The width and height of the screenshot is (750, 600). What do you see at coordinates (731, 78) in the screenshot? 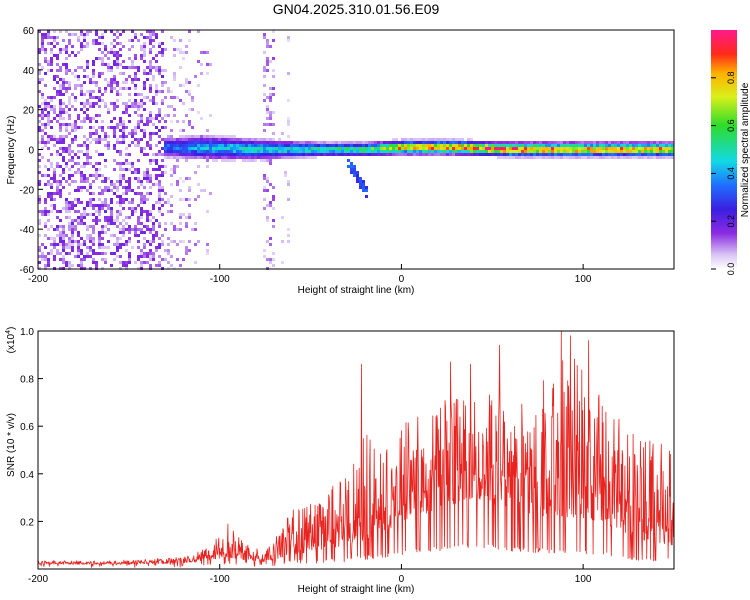
I see `colorbar-tick-label: 0.8` at bounding box center [731, 78].